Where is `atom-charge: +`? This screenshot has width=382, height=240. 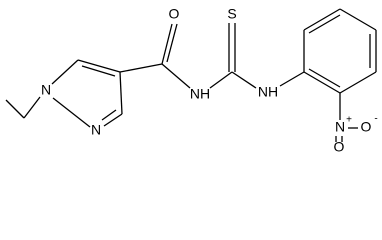 atom-charge: + is located at coordinates (349, 120).